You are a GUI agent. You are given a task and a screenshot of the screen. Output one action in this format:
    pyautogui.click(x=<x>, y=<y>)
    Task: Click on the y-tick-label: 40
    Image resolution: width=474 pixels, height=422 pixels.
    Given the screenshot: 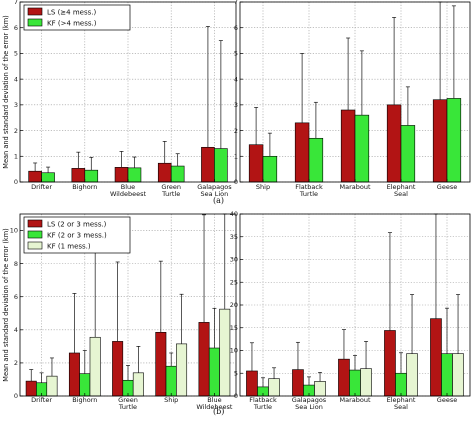 What is the action you would take?
    pyautogui.click(x=234, y=214)
    